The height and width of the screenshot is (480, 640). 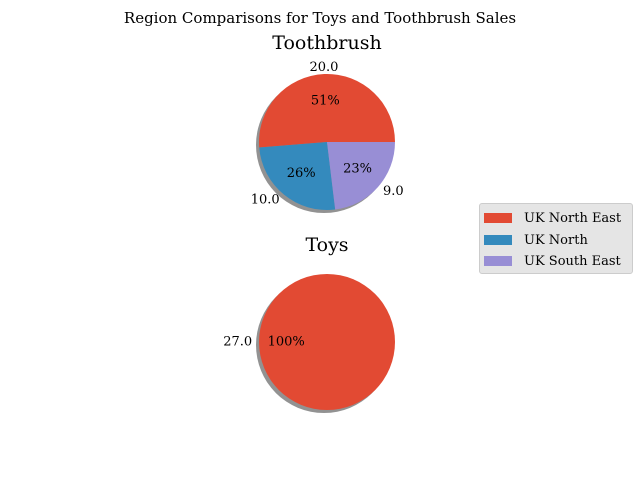 I want to click on legend-item-uk-south-east: UK South East, so click(x=552, y=261).